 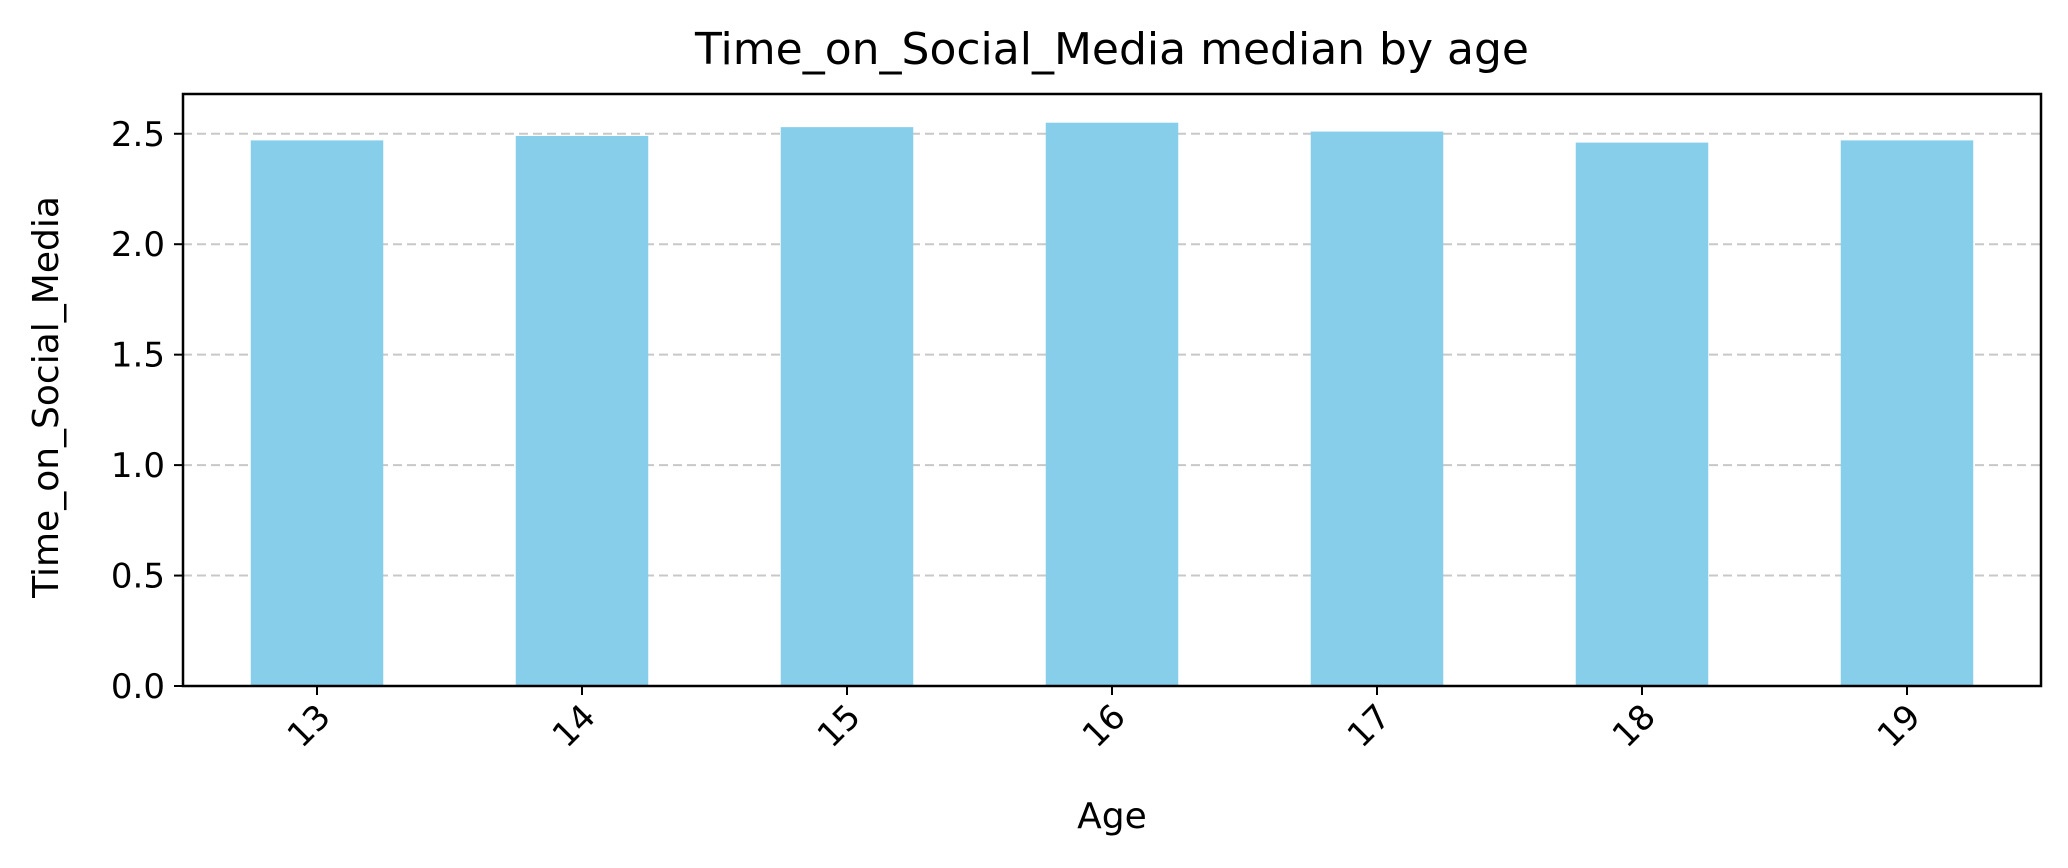 What do you see at coordinates (1899, 726) in the screenshot?
I see `x-tick-label: 19` at bounding box center [1899, 726].